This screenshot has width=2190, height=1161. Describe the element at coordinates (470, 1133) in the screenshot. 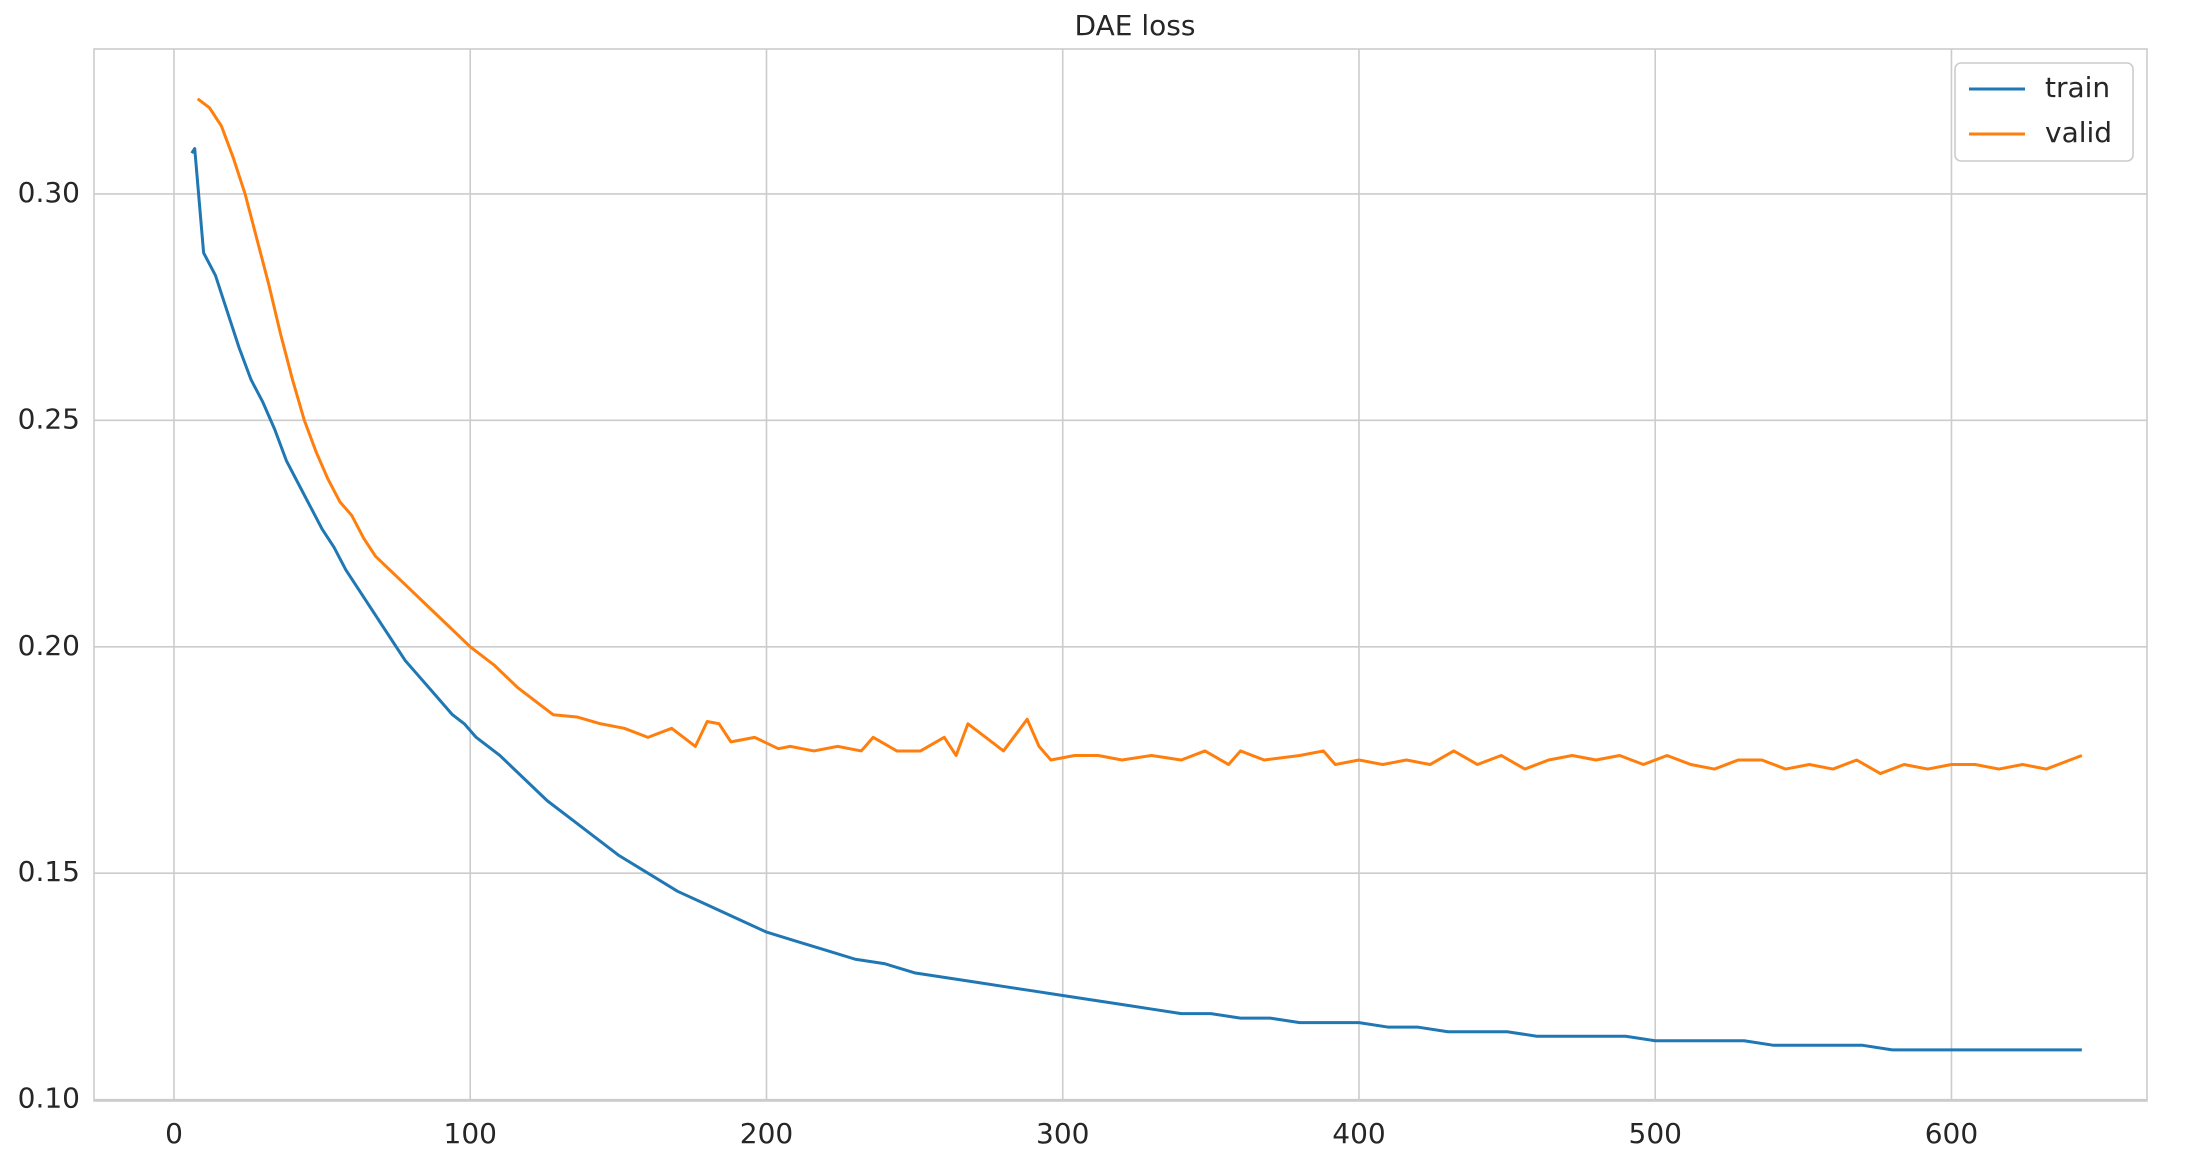

I see `x-tick-label: 100` at that location.